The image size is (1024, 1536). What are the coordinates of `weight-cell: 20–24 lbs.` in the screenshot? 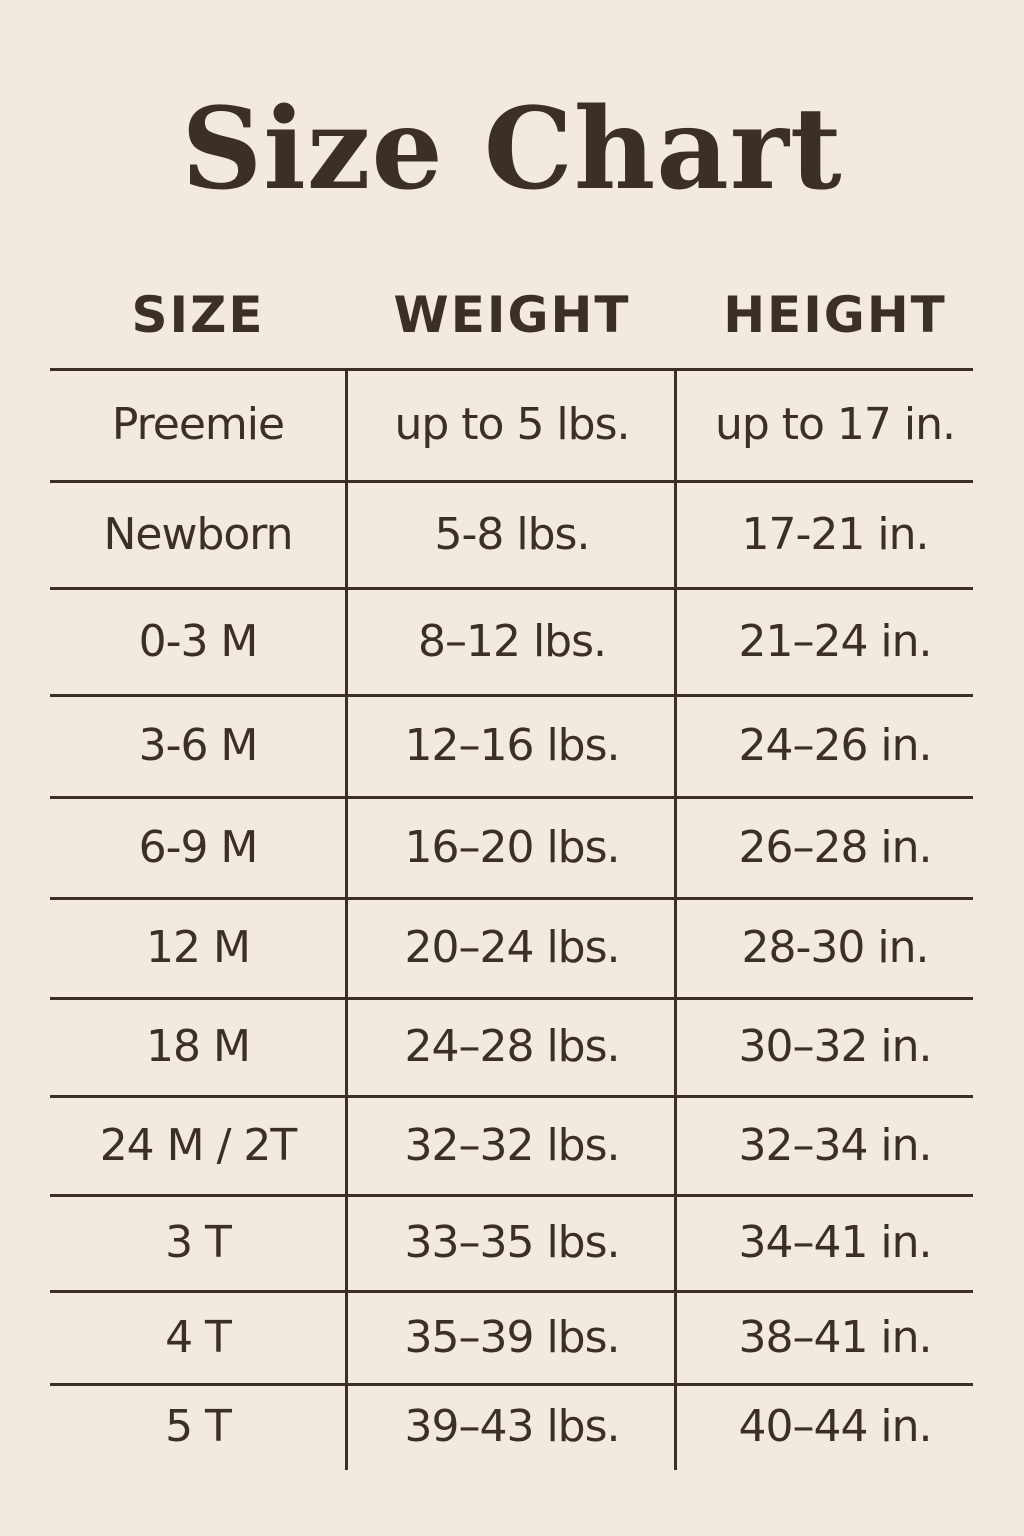 It's located at (512, 947).